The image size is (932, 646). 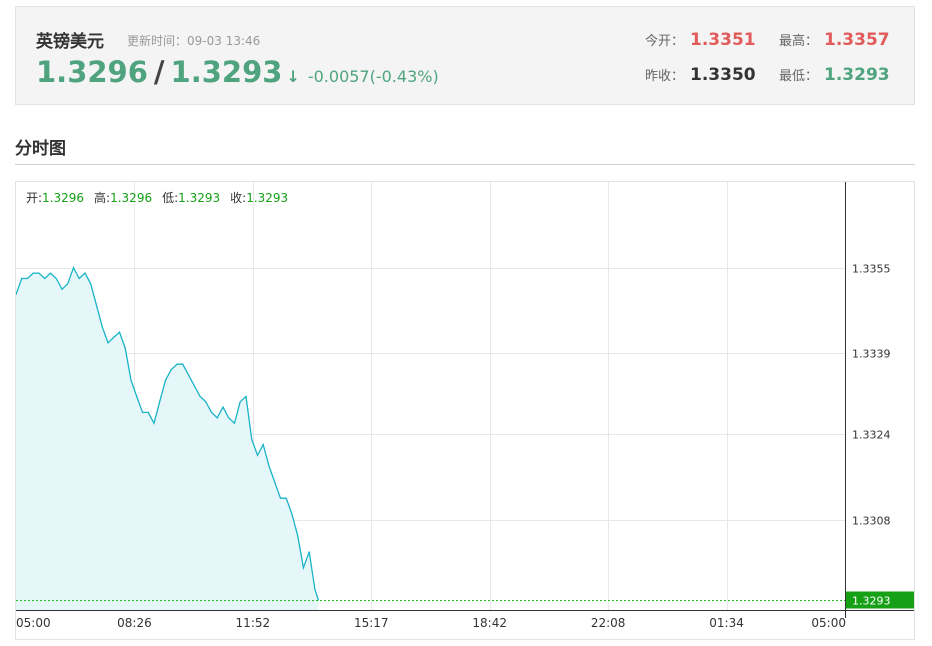 What do you see at coordinates (134, 623) in the screenshot?
I see `x-tick-label: 08:26` at bounding box center [134, 623].